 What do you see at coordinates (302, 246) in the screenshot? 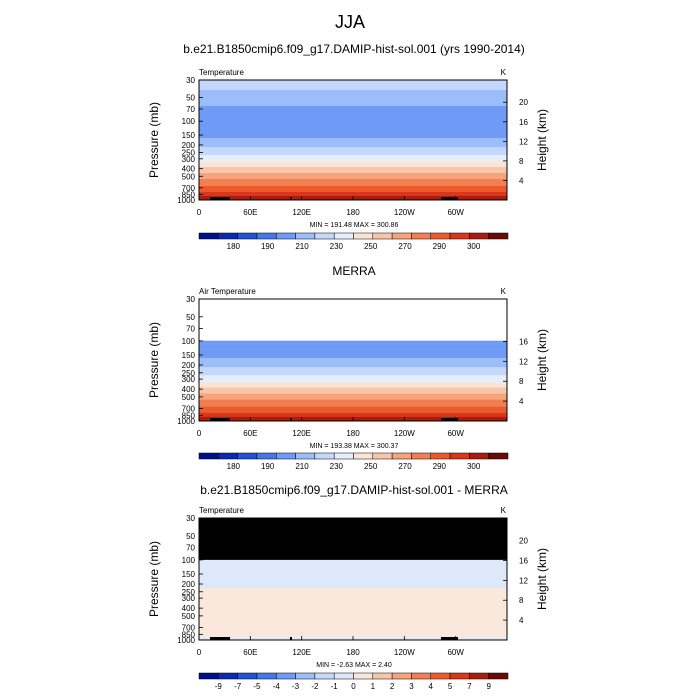
I see `colorbar-label: 210` at bounding box center [302, 246].